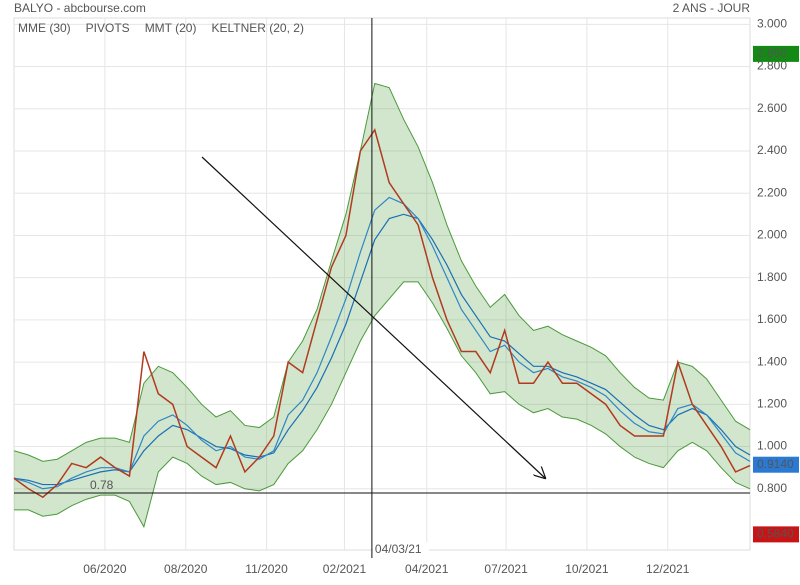  Describe the element at coordinates (772, 108) in the screenshot. I see `y-tick-label: 2.600` at that location.